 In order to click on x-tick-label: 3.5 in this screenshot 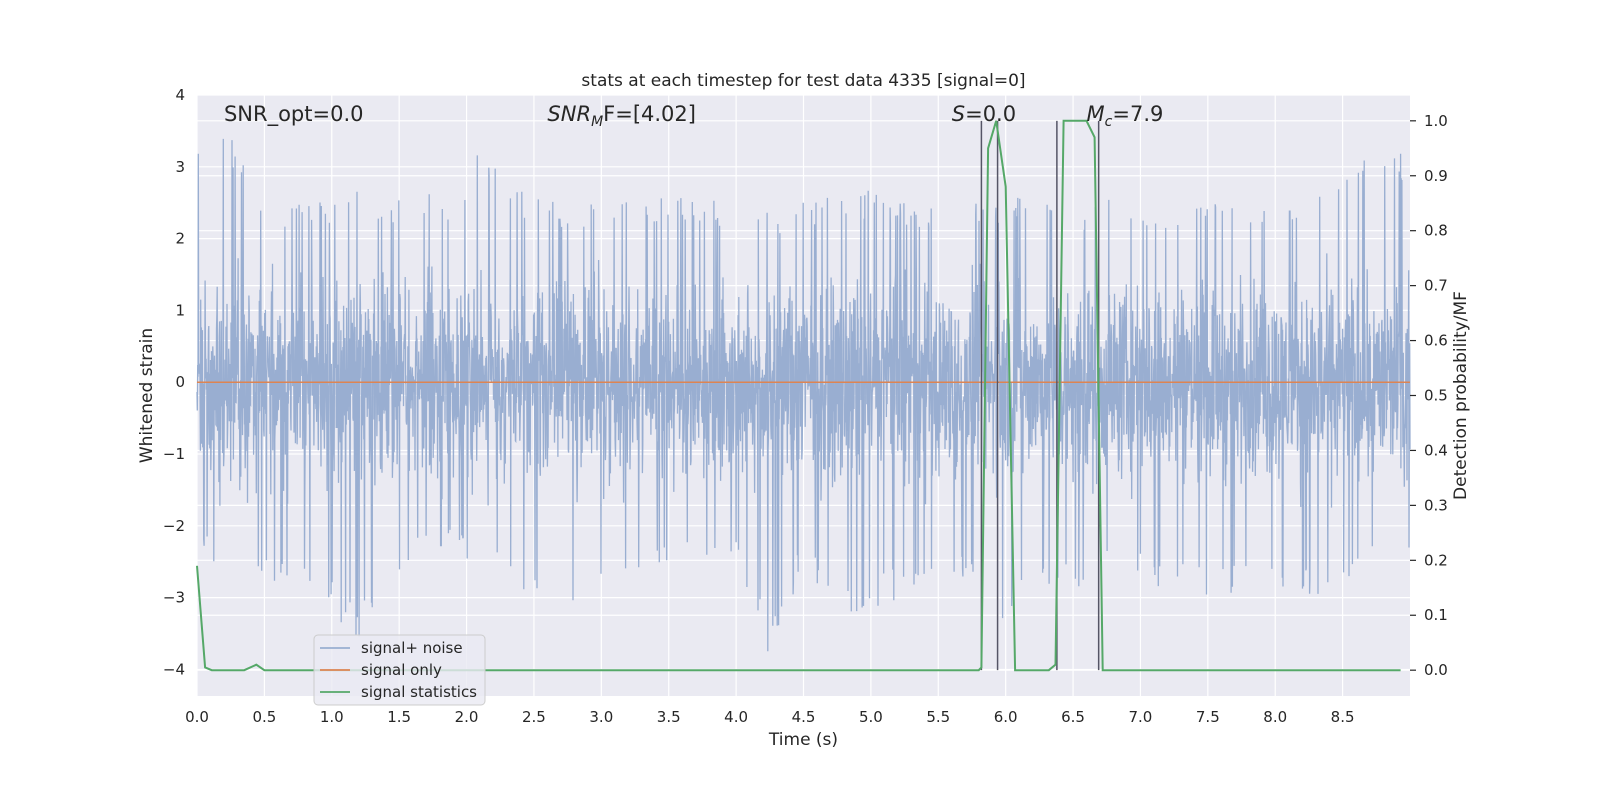, I will do `click(669, 717)`.